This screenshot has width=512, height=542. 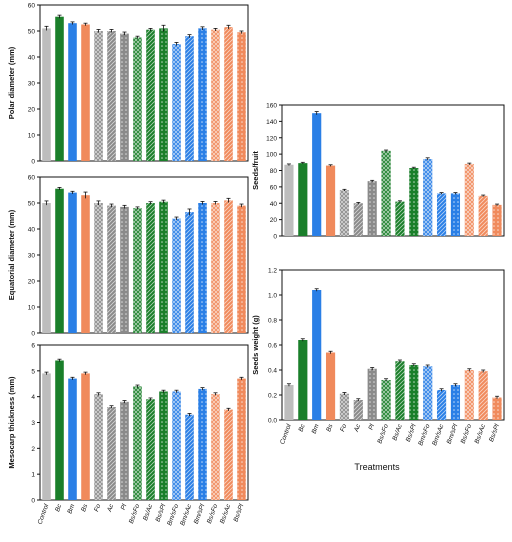 What do you see at coordinates (84, 508) in the screenshot?
I see `x-tick-label: Bs` at bounding box center [84, 508].